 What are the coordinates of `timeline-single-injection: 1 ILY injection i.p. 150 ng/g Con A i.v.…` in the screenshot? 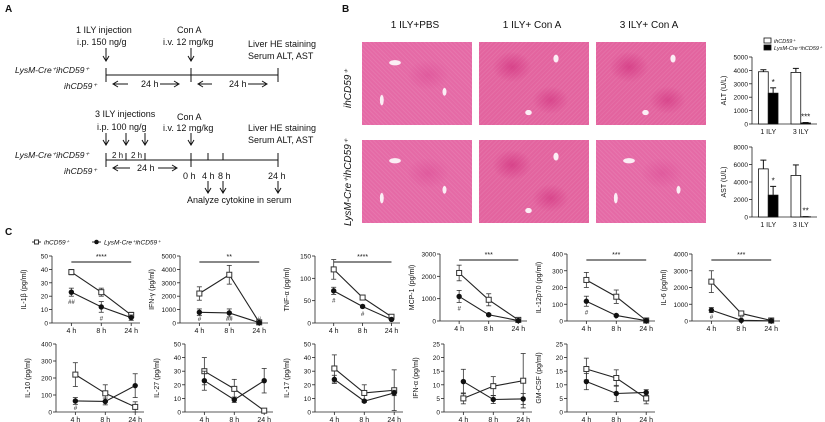 It's located at (165, 58).